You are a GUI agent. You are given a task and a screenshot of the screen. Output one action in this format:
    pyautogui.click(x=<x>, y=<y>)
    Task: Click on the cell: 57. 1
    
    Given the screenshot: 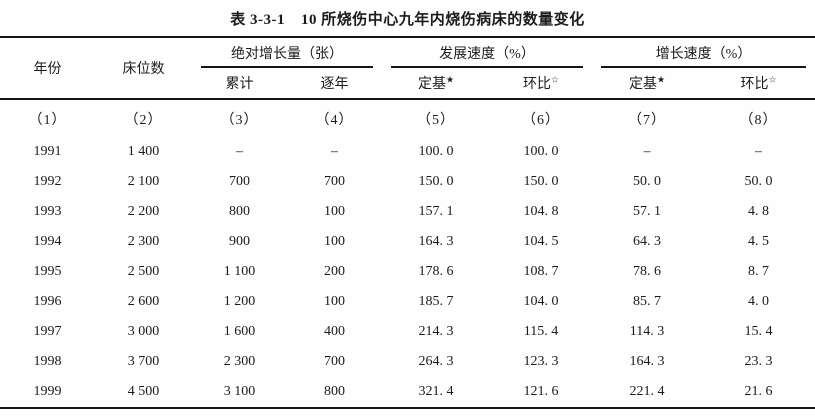 What is the action you would take?
    pyautogui.click(x=647, y=211)
    